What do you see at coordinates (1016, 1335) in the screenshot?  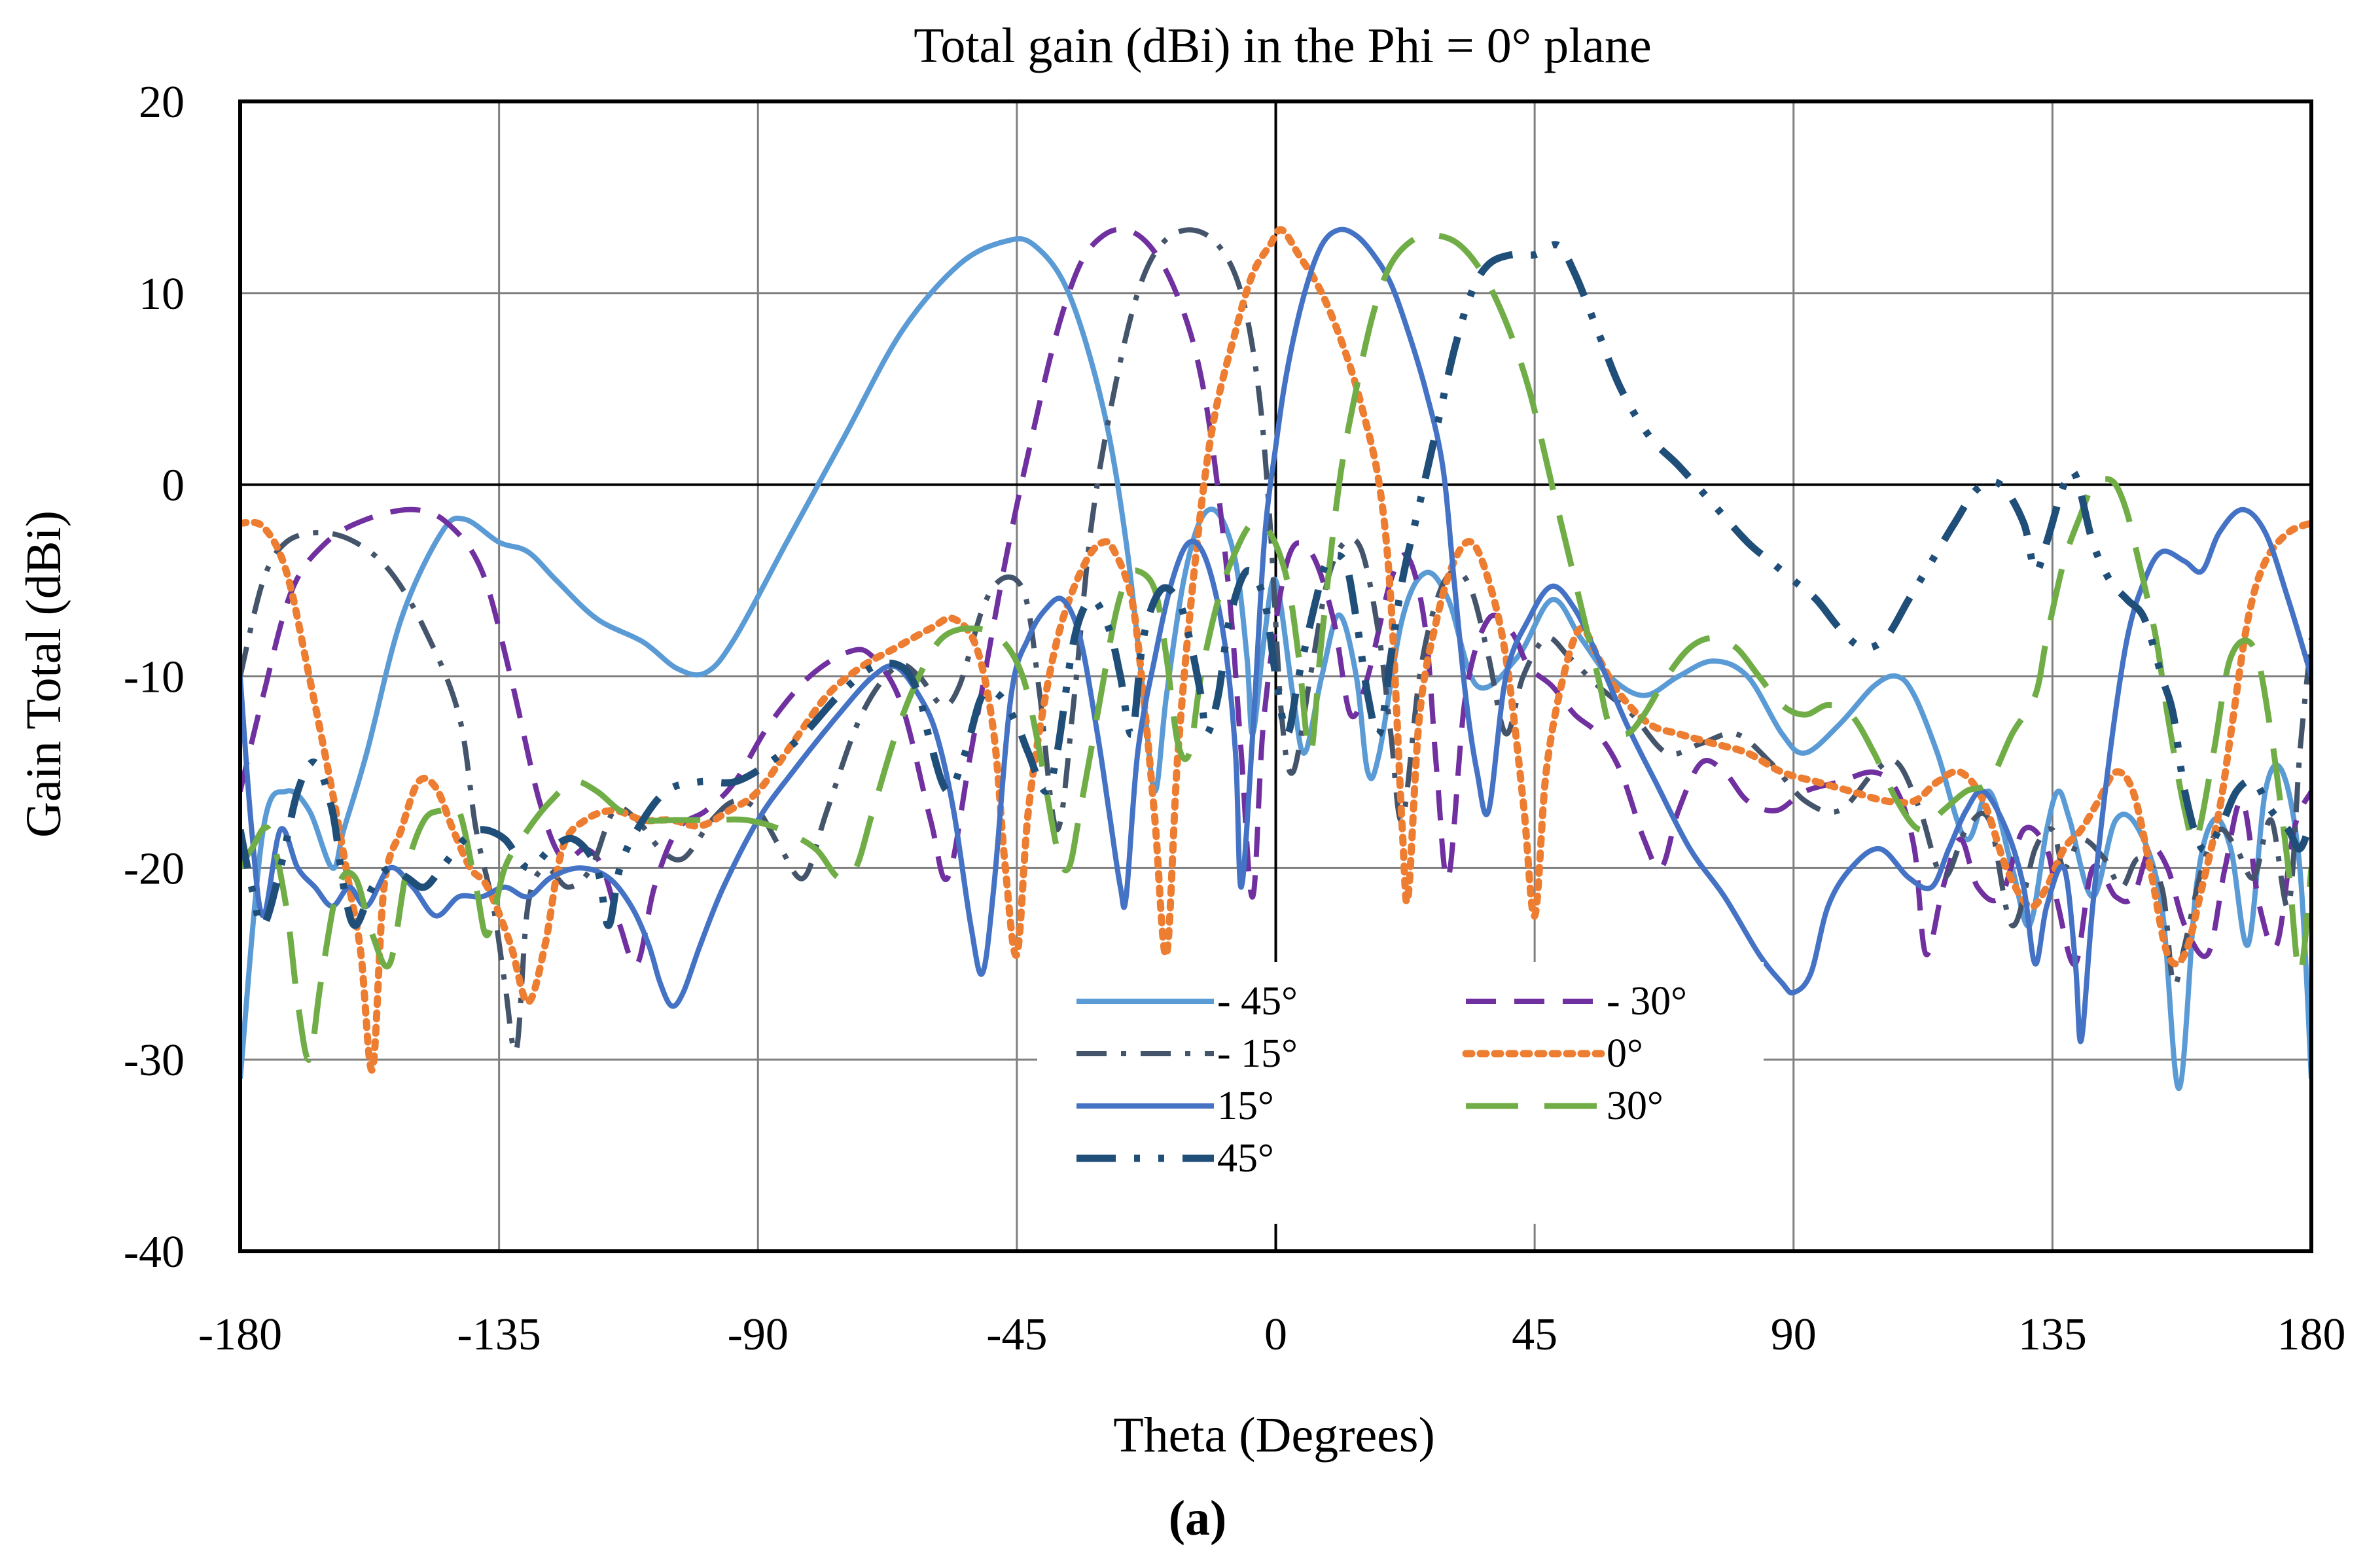 I see `x-tick-label: -45` at bounding box center [1016, 1335].